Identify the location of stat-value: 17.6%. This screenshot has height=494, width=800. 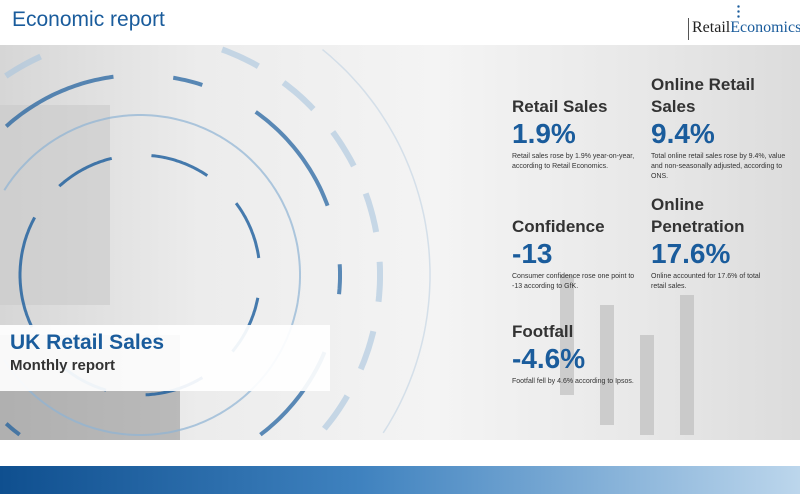
(691, 253).